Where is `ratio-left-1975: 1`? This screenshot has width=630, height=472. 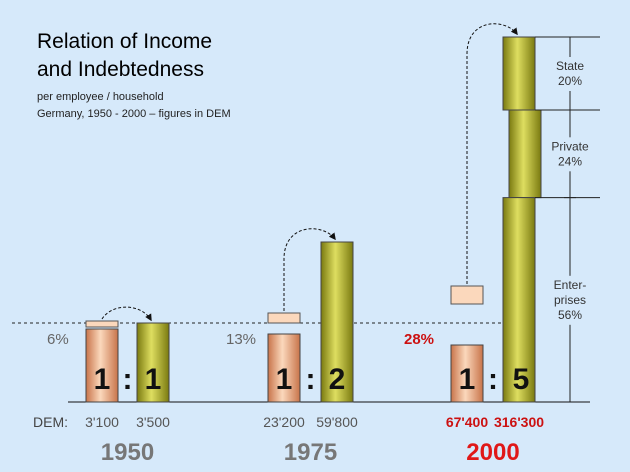 ratio-left-1975: 1 is located at coordinates (284, 379).